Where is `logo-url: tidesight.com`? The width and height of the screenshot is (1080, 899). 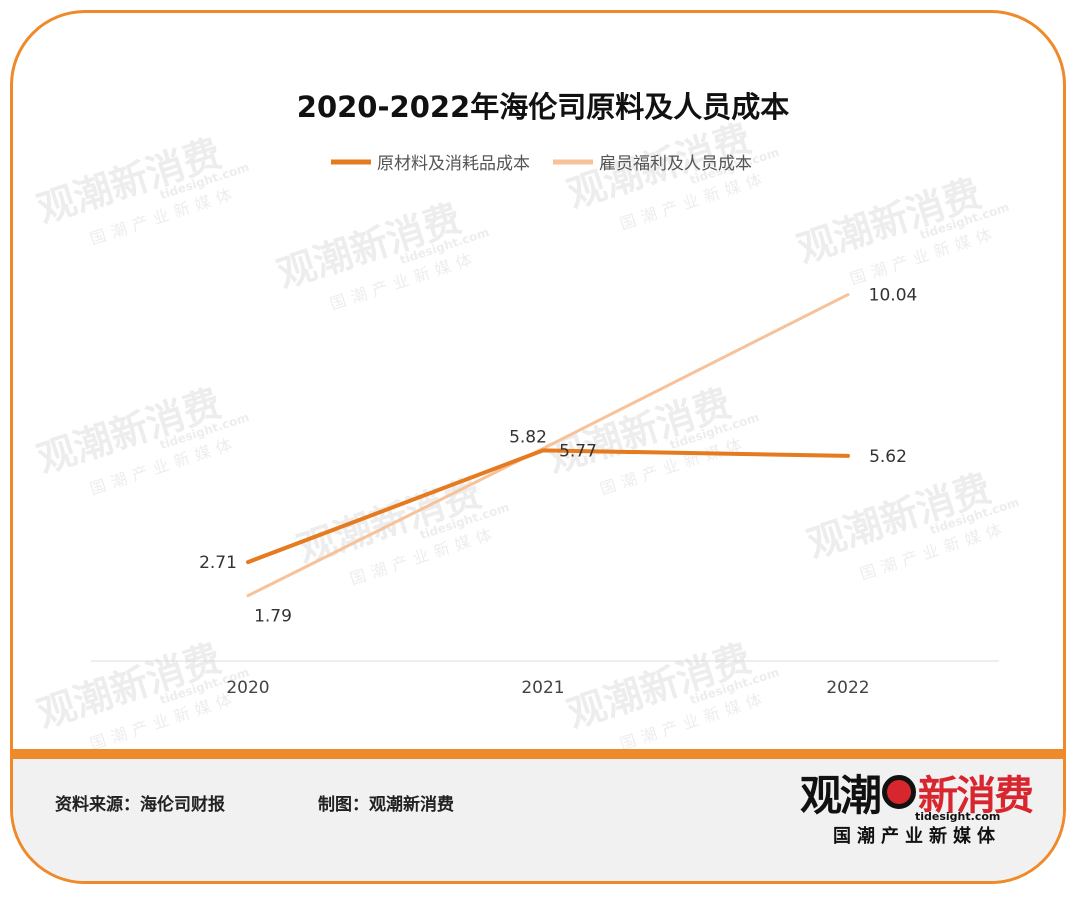 logo-url: tidesight.com is located at coordinates (958, 816).